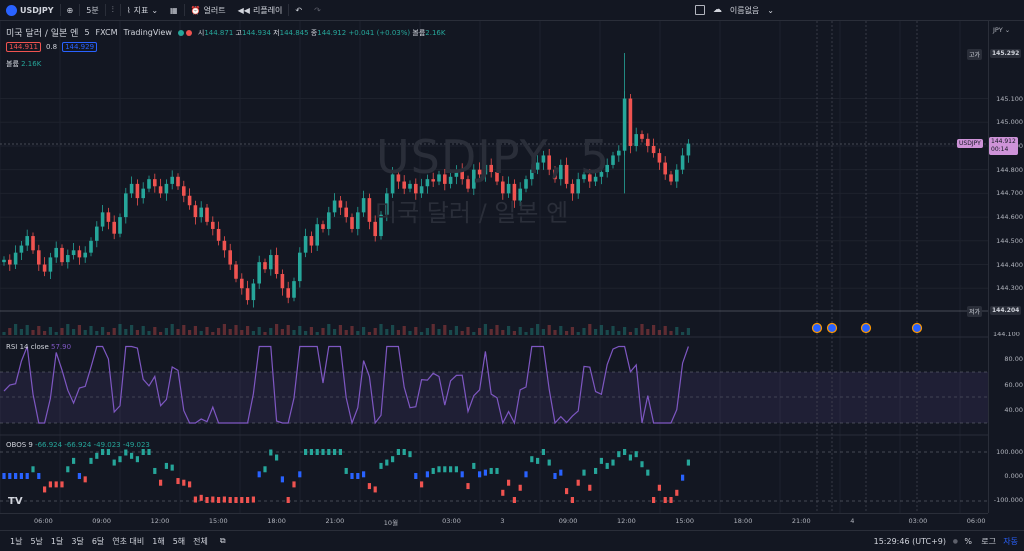 The height and width of the screenshot is (551, 1024). I want to click on auto-scale-toggle: 자동, so click(1010, 541).